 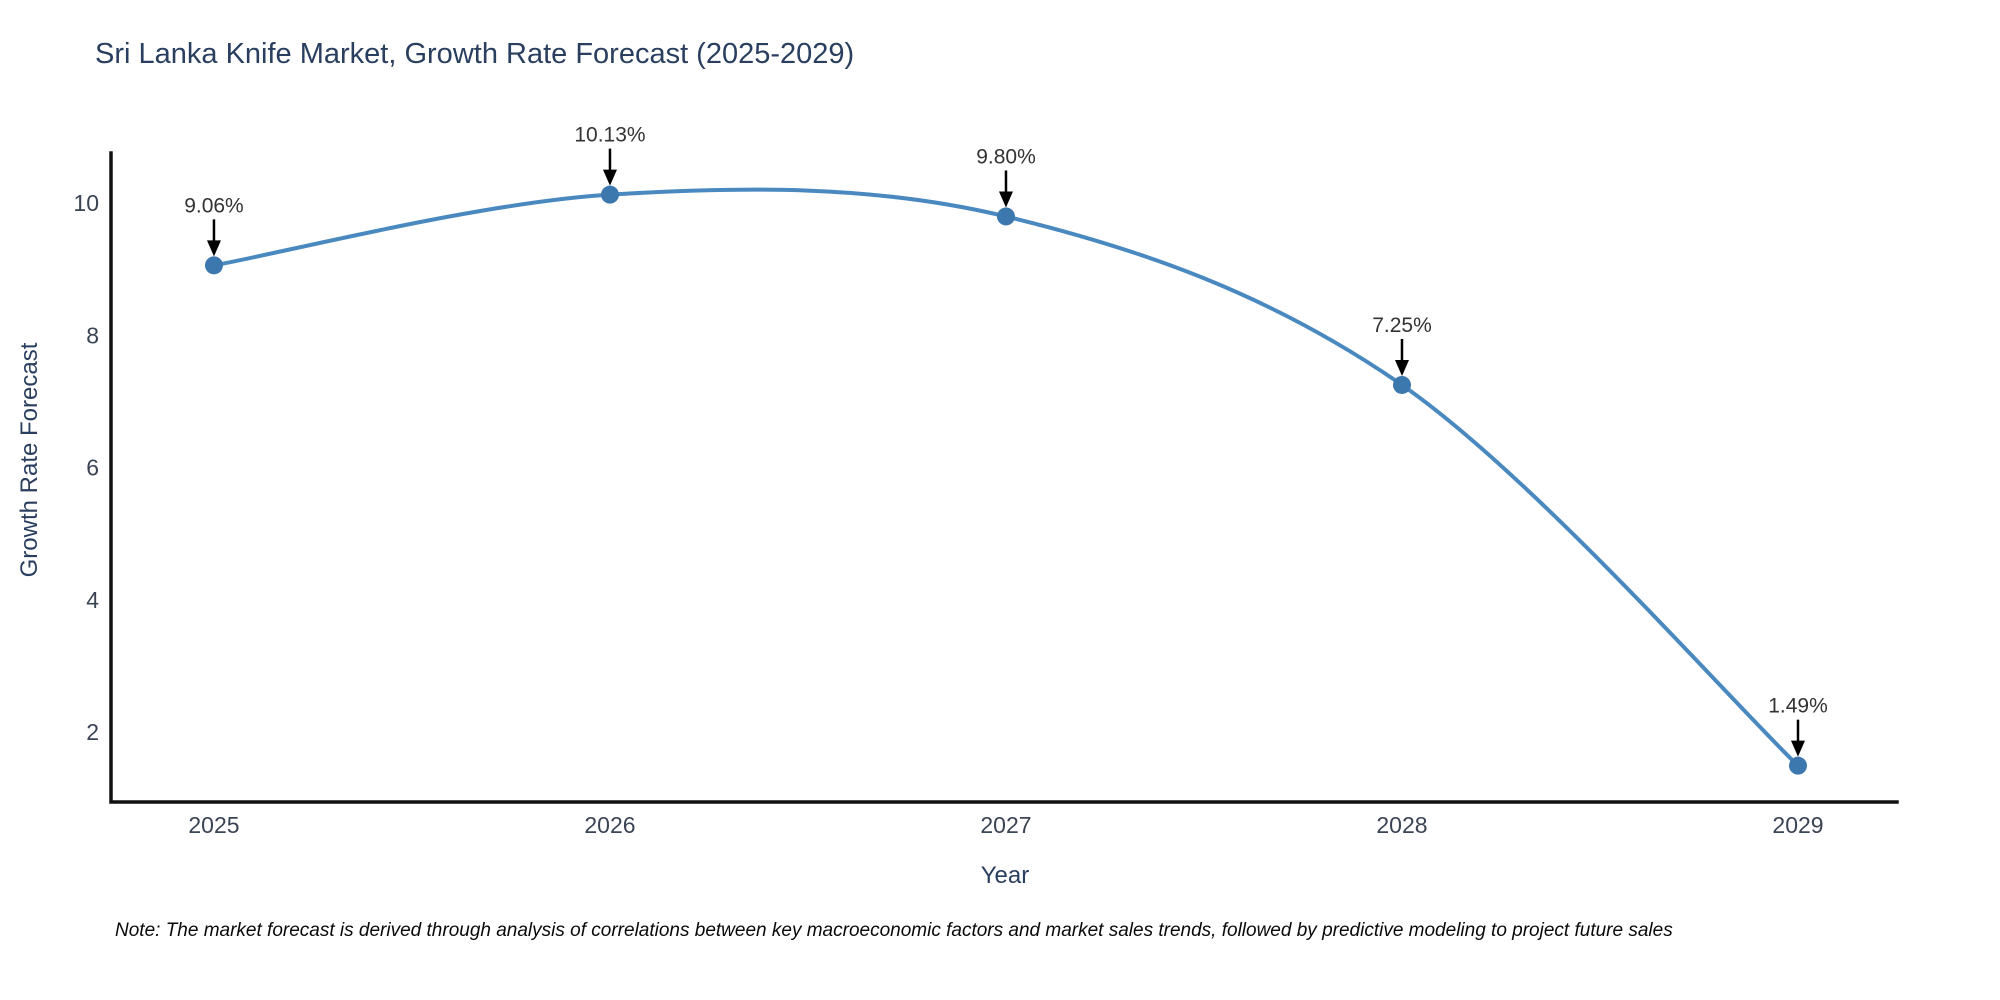 What do you see at coordinates (609, 135) in the screenshot?
I see `data-point-label-2026: 10.13%` at bounding box center [609, 135].